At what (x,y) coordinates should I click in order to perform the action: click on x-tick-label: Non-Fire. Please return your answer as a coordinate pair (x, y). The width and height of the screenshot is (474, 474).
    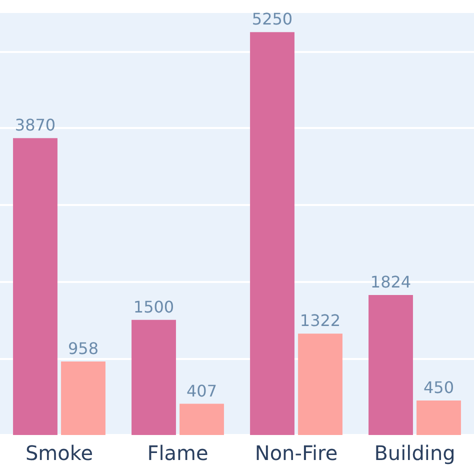
    Looking at the image, I should click on (296, 453).